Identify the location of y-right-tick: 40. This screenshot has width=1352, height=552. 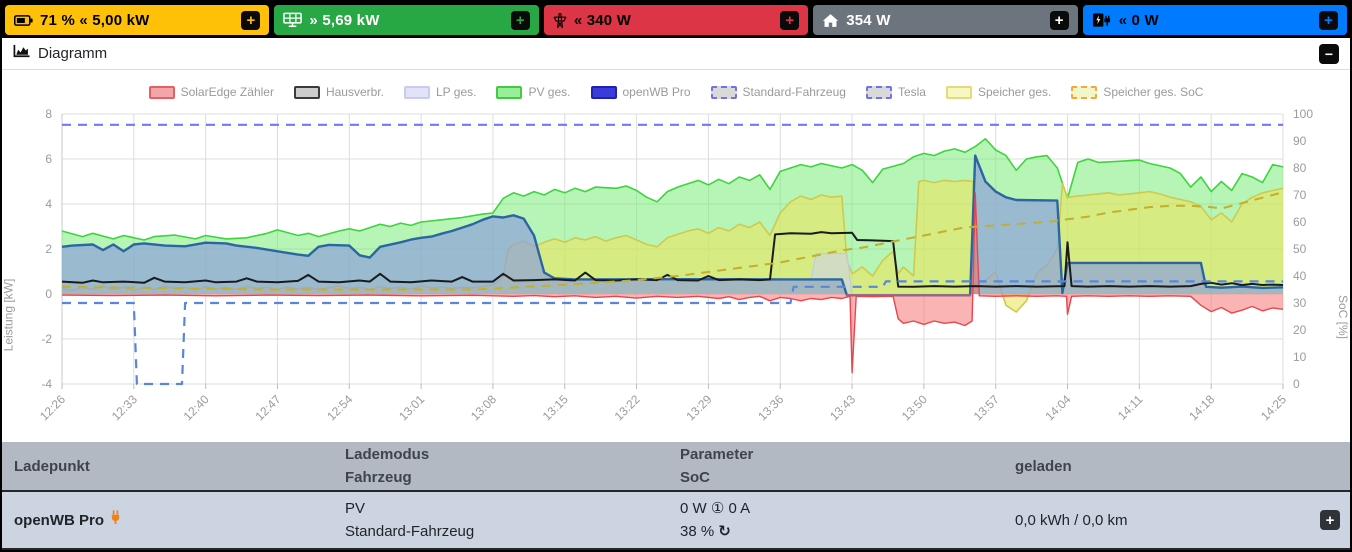
(1300, 276).